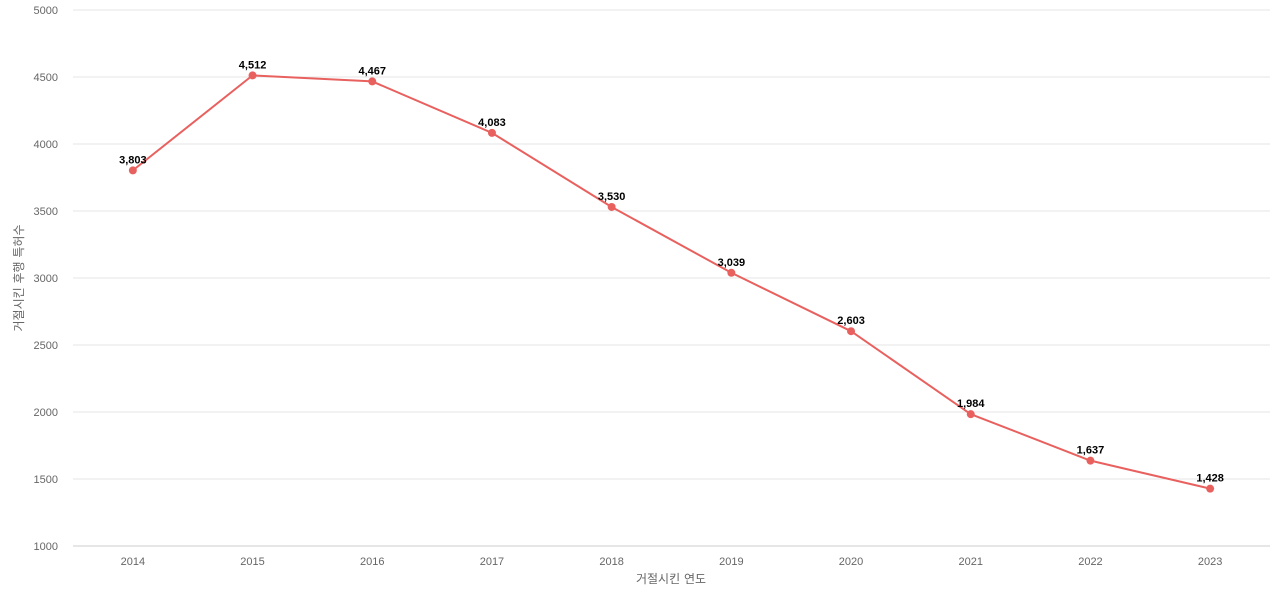 This screenshot has height=600, width=1280. I want to click on y-tick-label: 5000, so click(46, 11).